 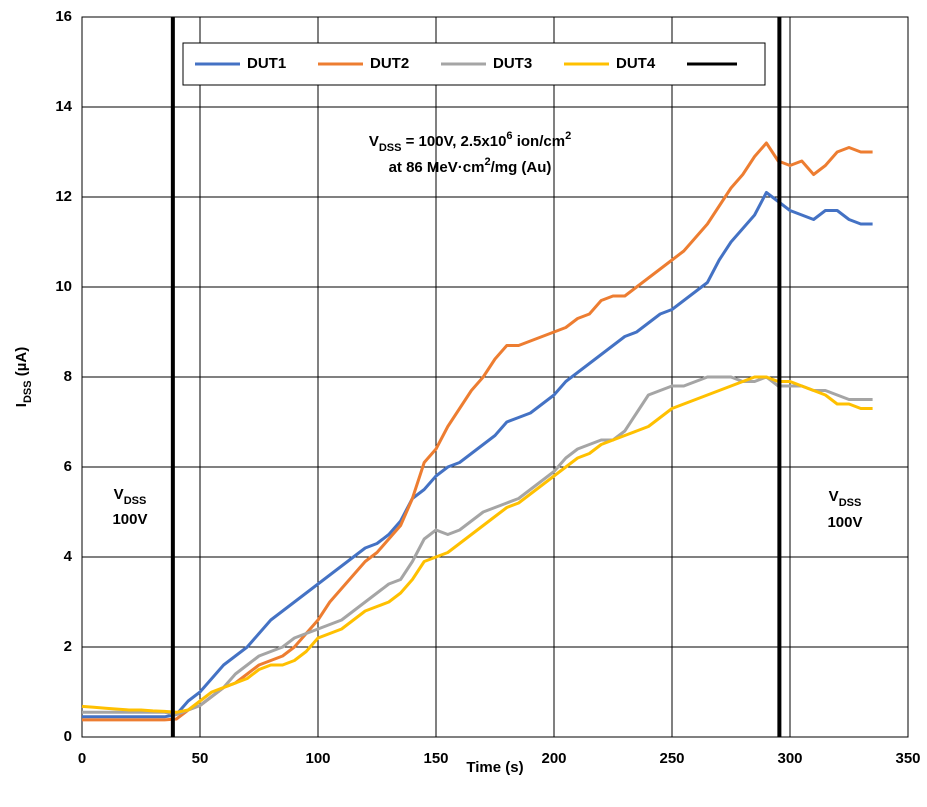 What do you see at coordinates (317, 758) in the screenshot?
I see `x-tick-label: 100` at bounding box center [317, 758].